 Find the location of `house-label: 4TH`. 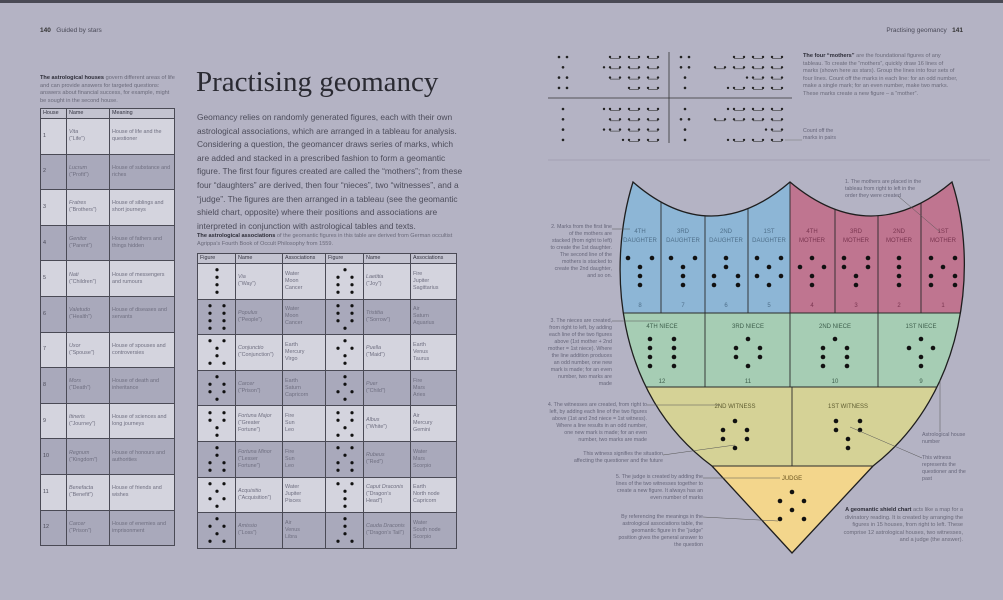

house-label: 4TH is located at coordinates (811, 232).